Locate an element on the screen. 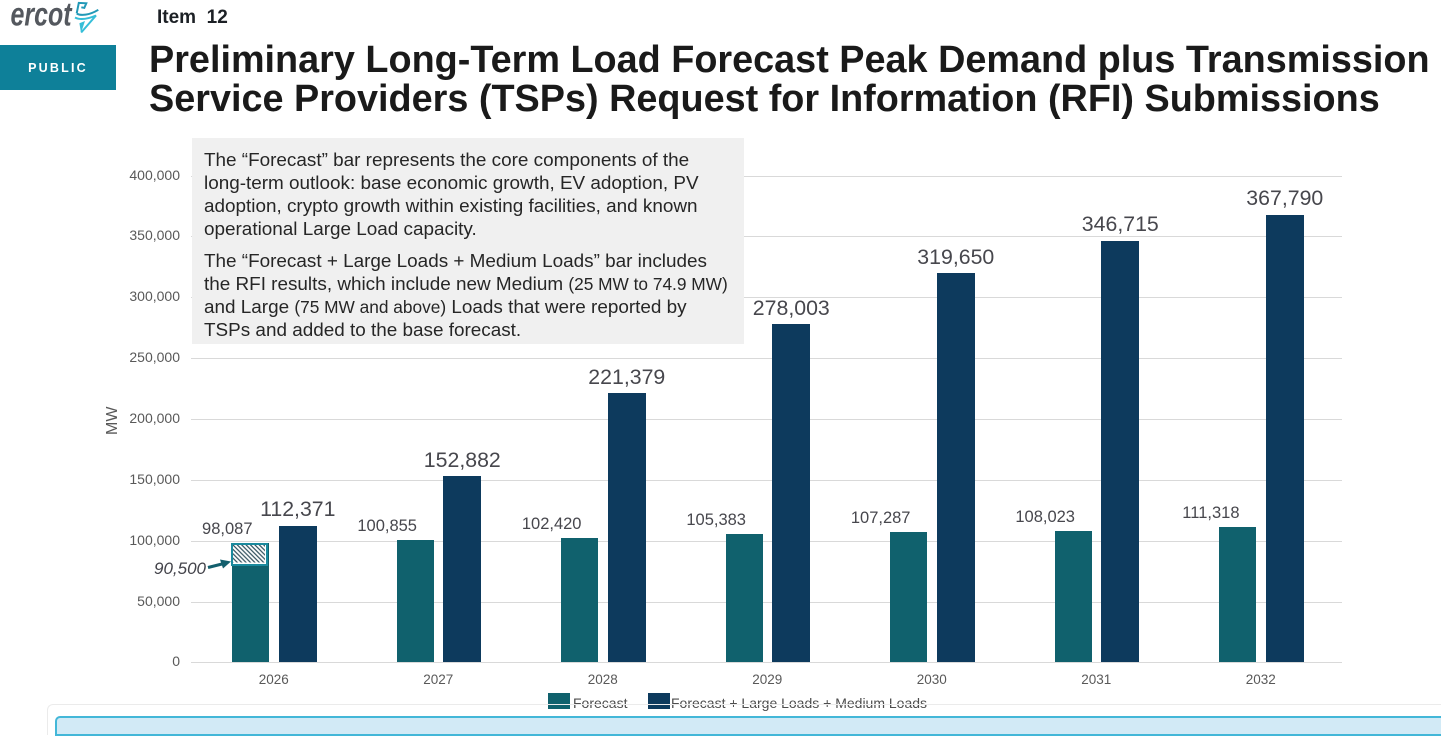 This screenshot has width=1441, height=736. svg-text: ercot is located at coordinates (42, 16).